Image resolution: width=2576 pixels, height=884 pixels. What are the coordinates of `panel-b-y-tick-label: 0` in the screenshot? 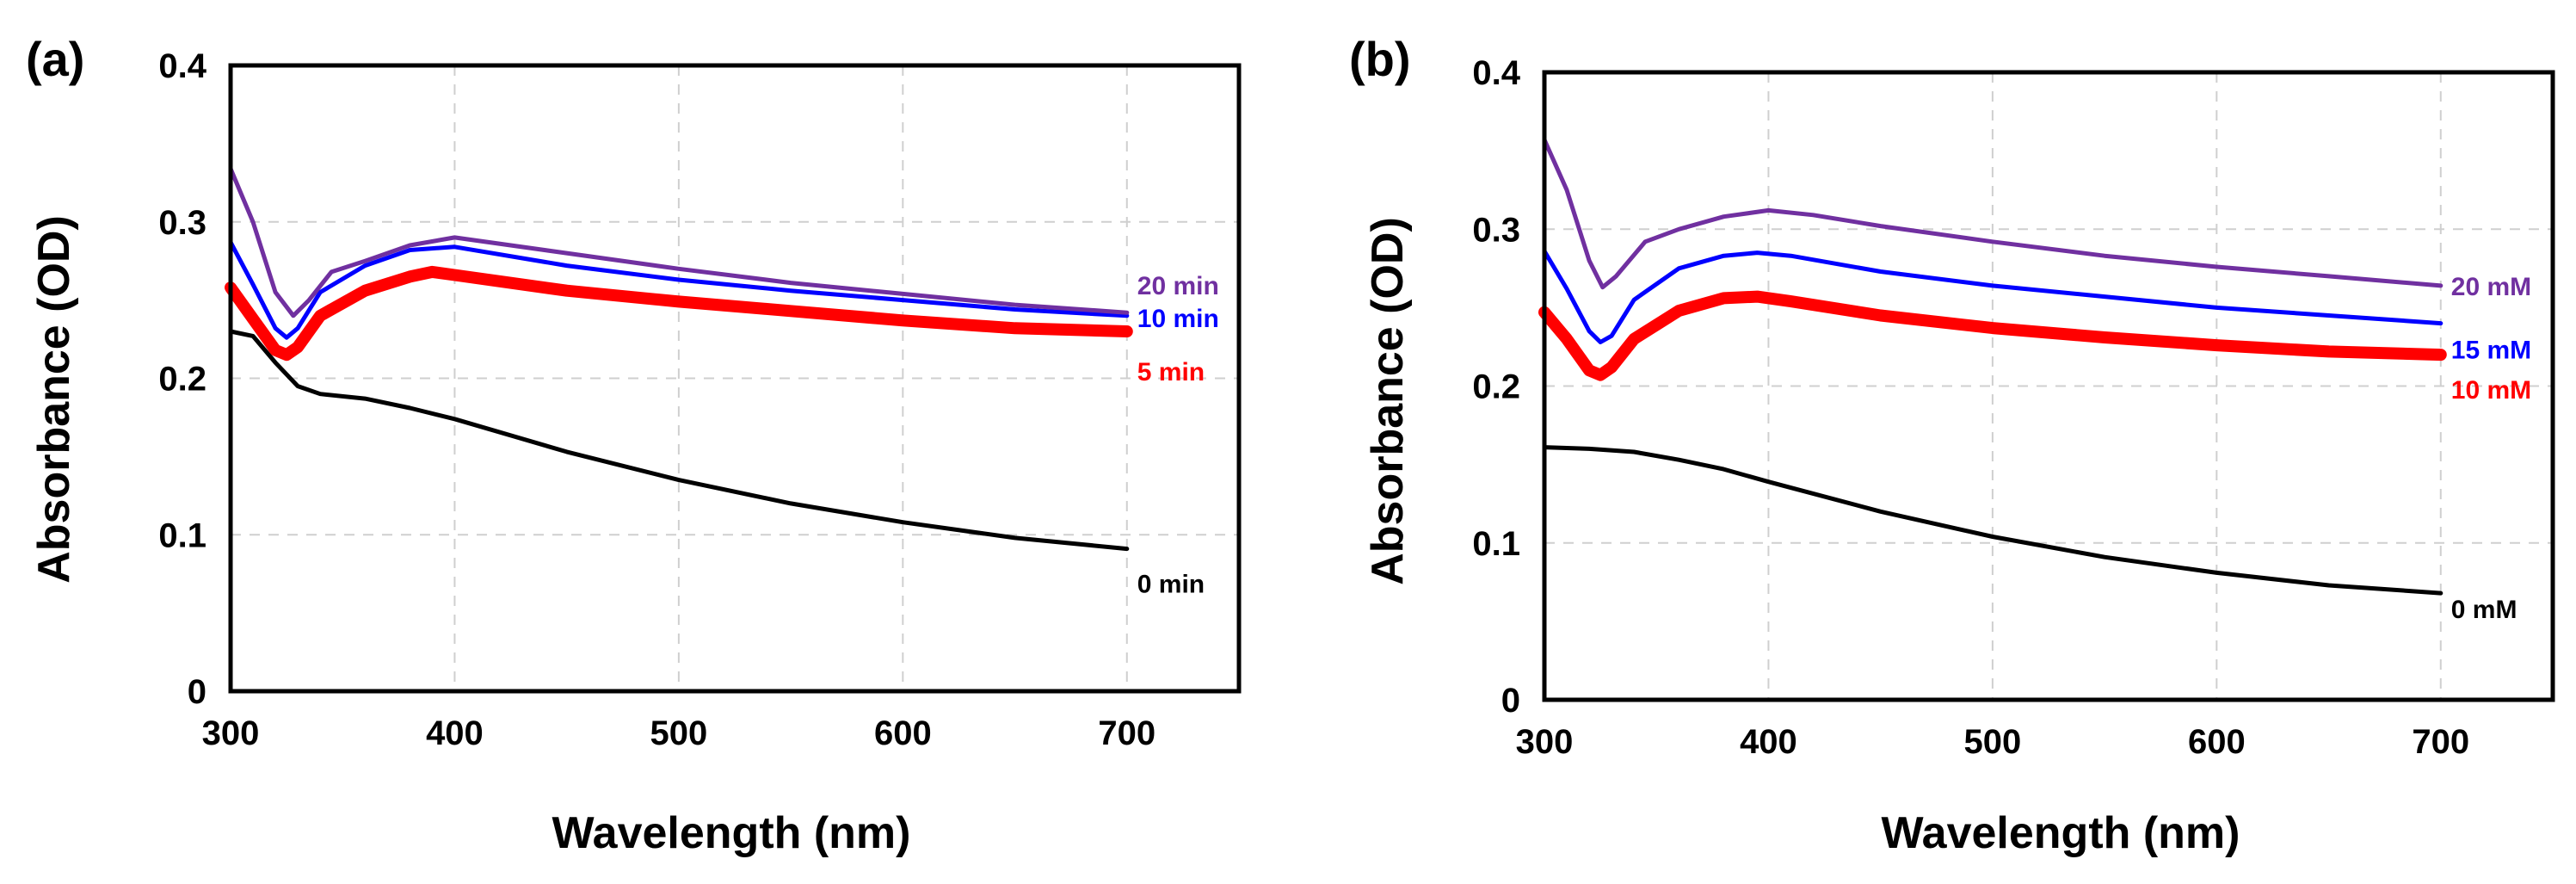 It's located at (1511, 701).